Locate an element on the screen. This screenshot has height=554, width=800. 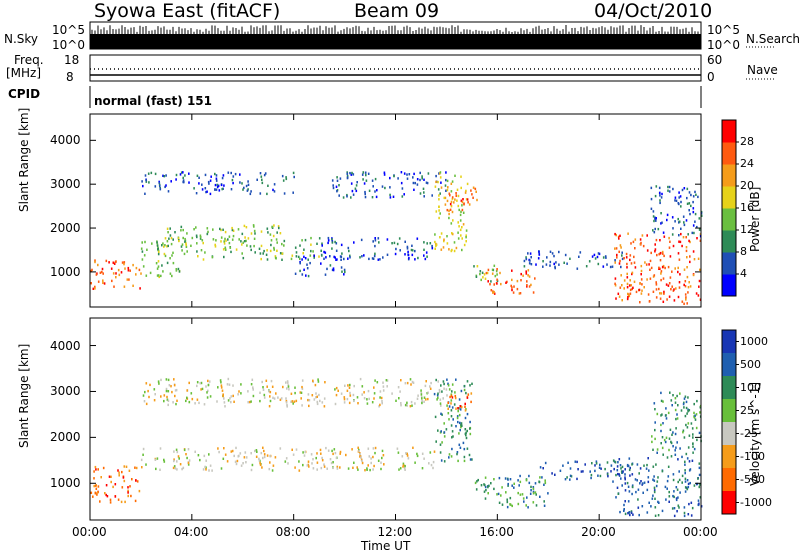
colorbar-segment is located at coordinates (729, 175).